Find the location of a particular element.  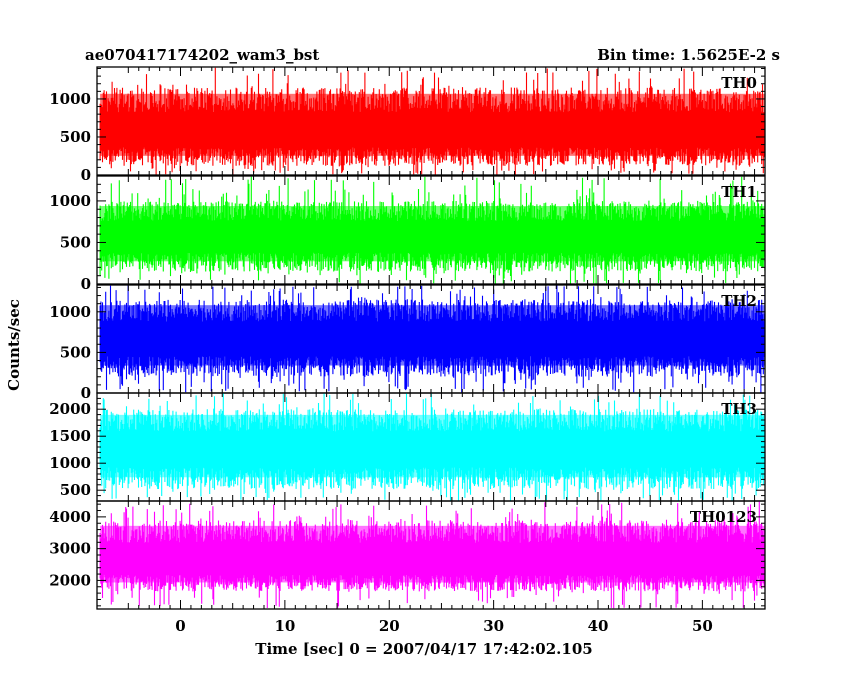

x-tick-label: 50 is located at coordinates (702, 626).